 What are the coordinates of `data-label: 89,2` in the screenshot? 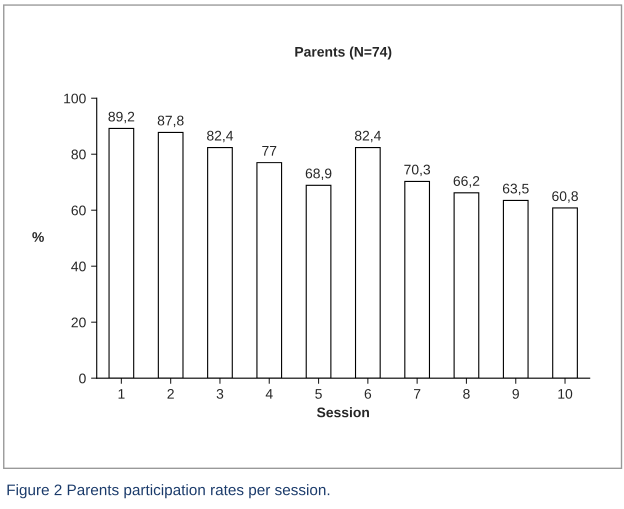 It's located at (121, 118).